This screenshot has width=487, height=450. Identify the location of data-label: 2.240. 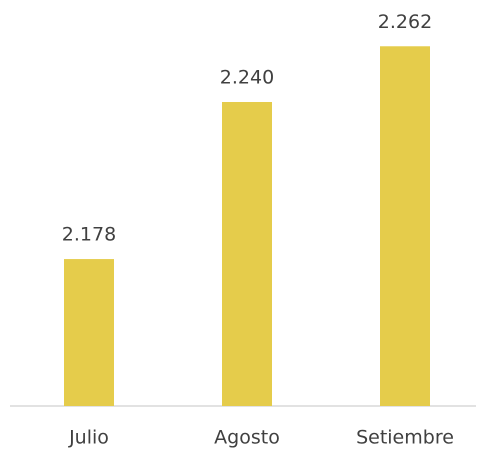
(247, 78).